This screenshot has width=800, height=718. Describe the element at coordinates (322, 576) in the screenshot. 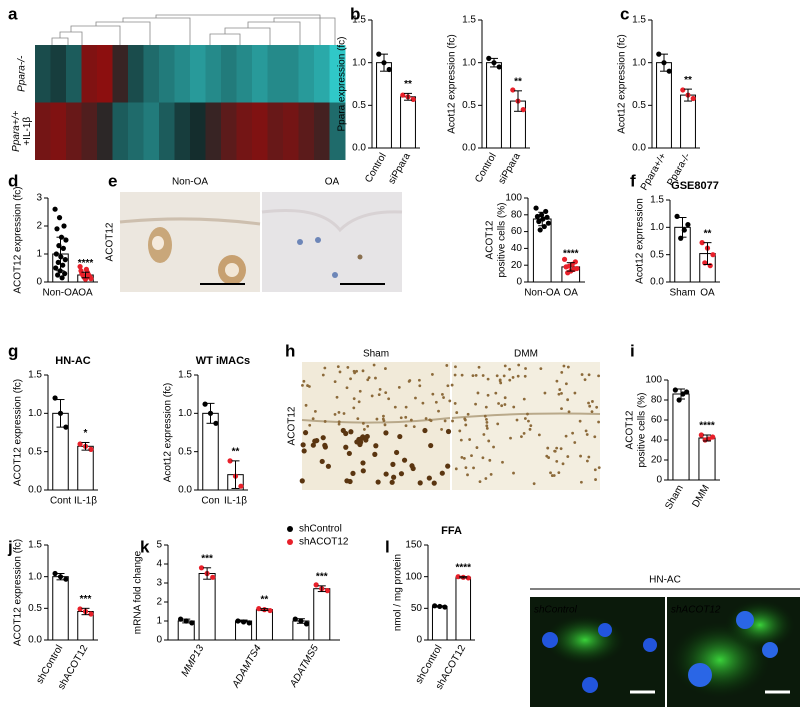

I see `significance: ***` at that location.